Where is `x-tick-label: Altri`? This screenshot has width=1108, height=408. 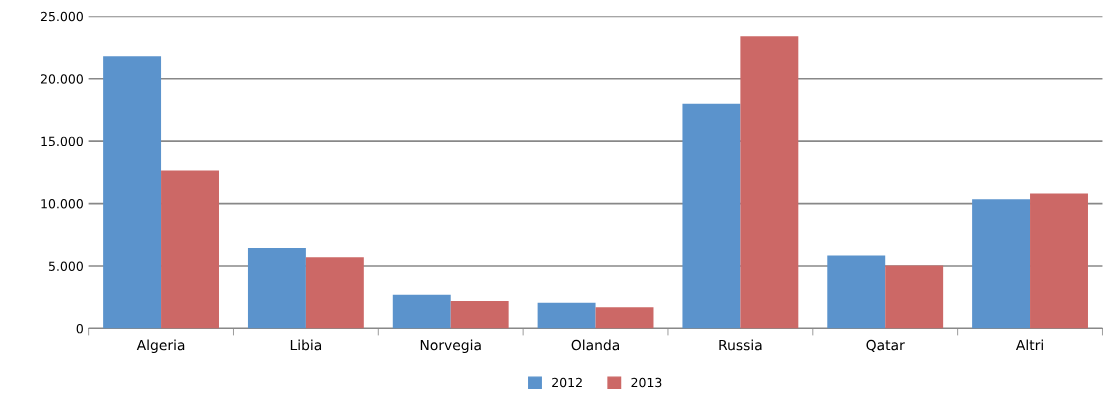
x-tick-label: Altri is located at coordinates (1029, 345).